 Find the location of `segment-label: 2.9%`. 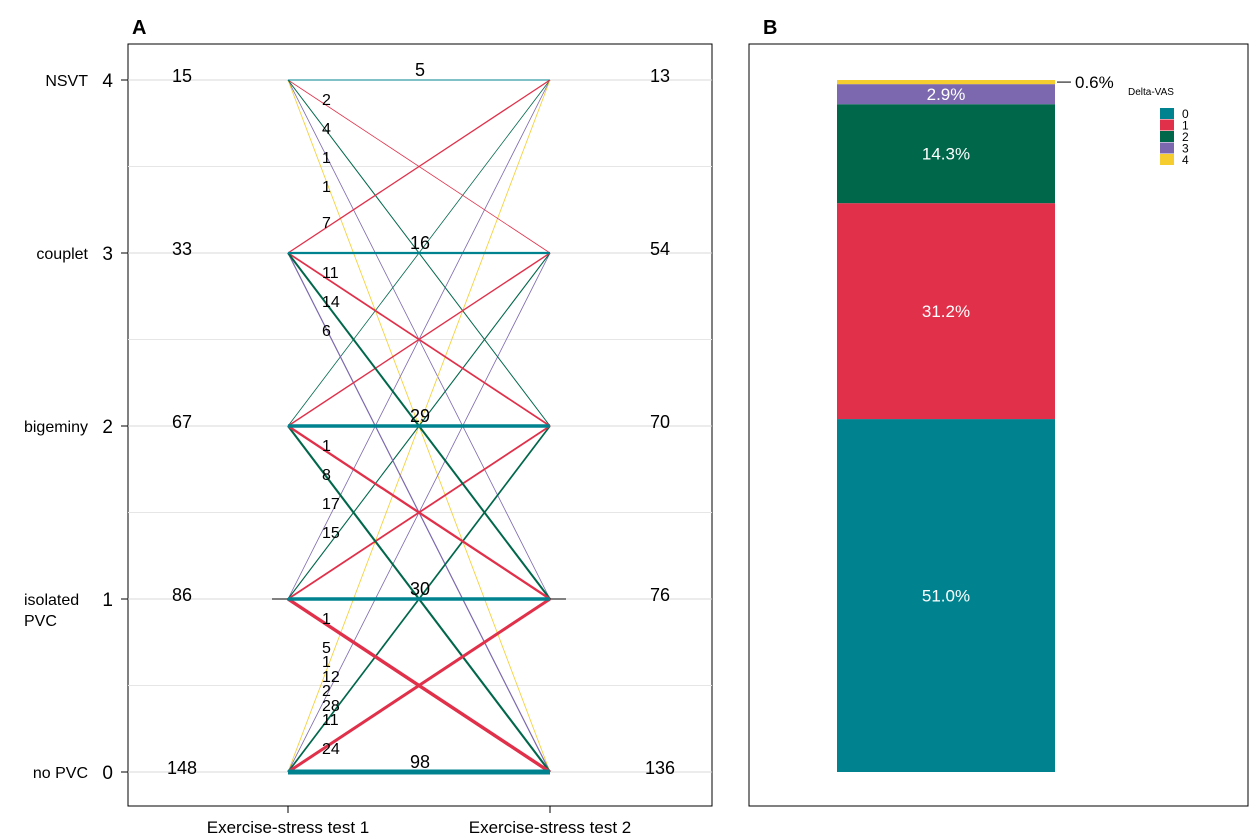

segment-label: 2.9% is located at coordinates (946, 94).